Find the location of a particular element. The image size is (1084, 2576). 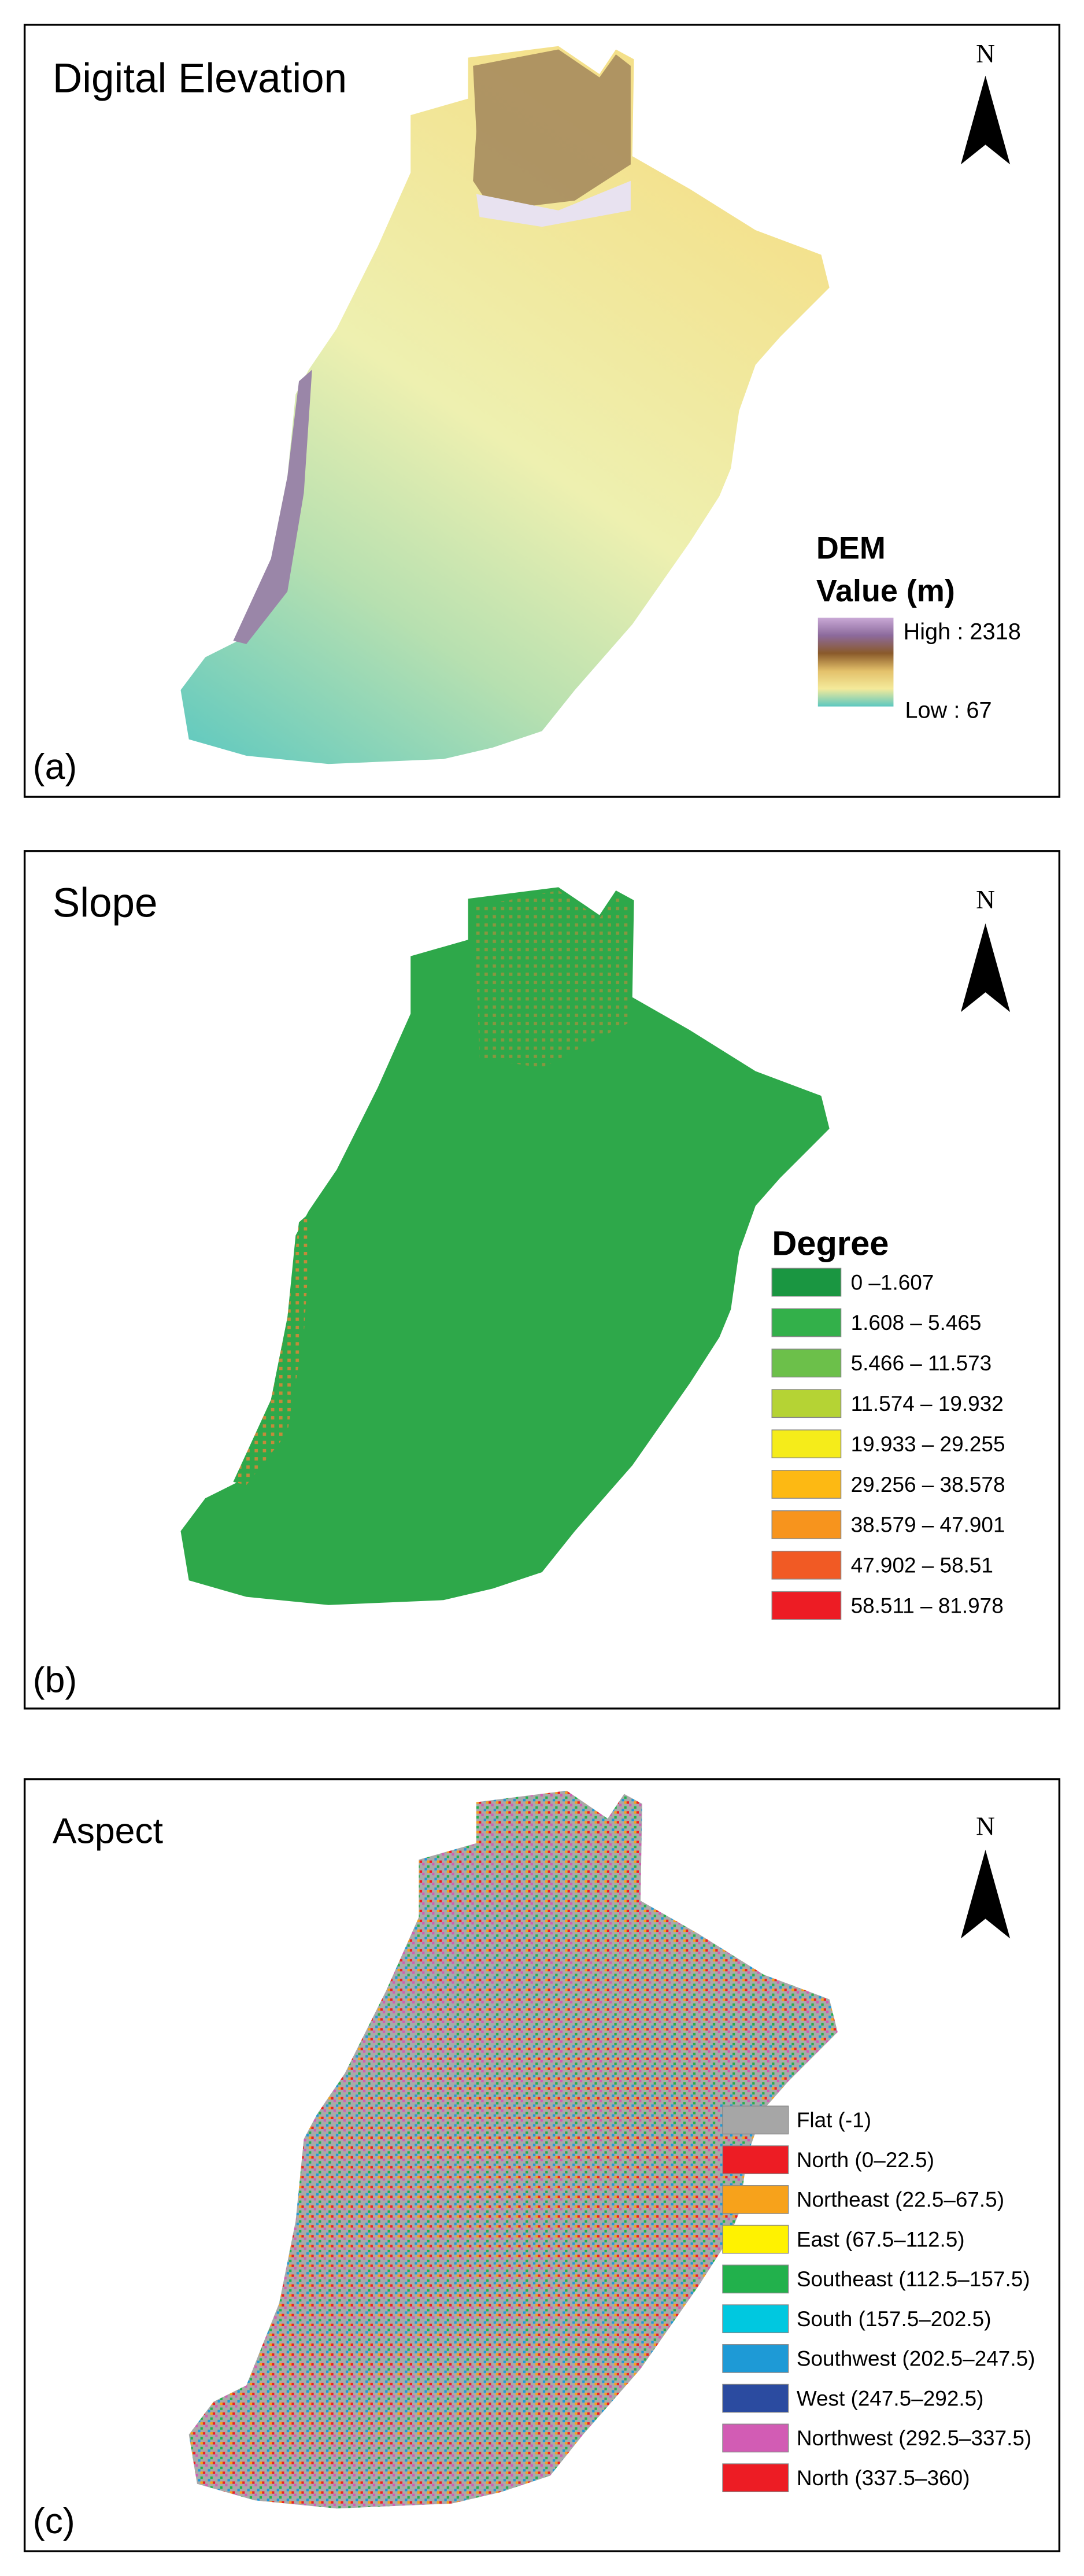

legend-label: Northwest (292.5–337.5) is located at coordinates (914, 2438).